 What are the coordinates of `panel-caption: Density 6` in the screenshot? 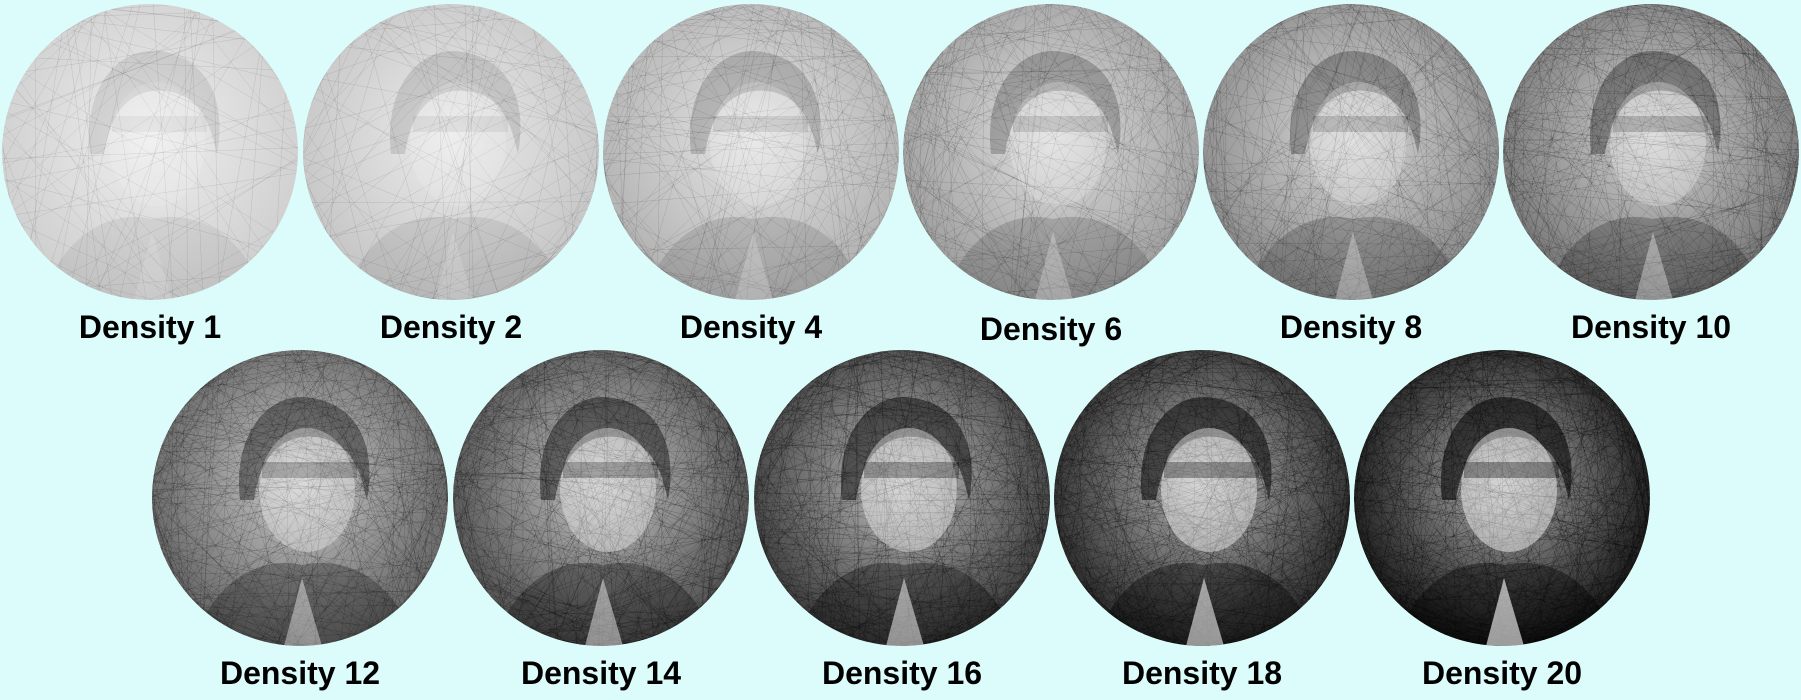 It's located at (1051, 329).